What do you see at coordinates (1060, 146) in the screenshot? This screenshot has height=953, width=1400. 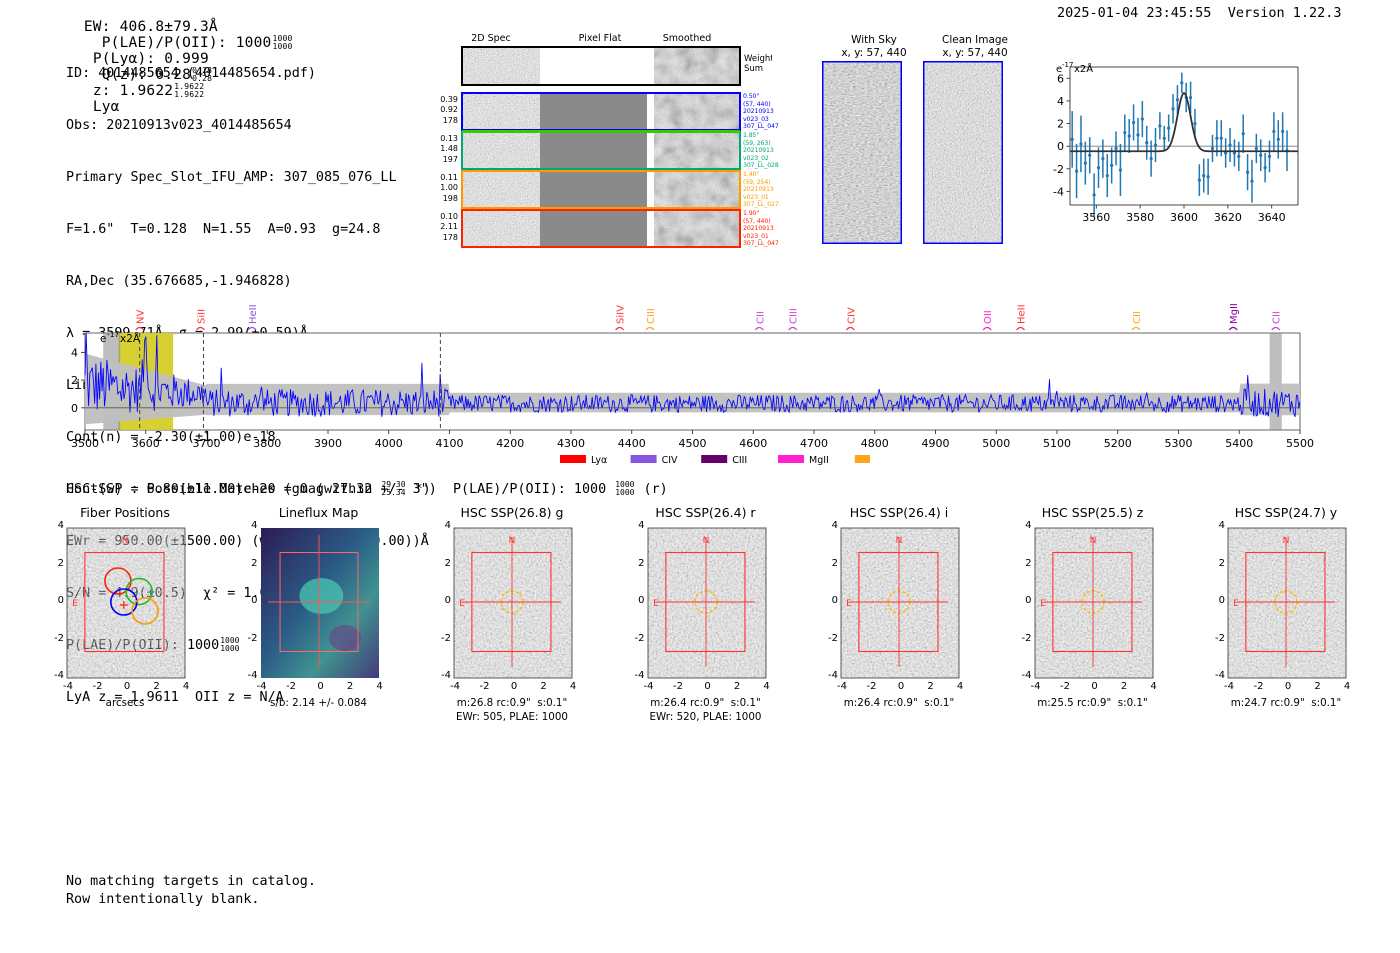 I see `svg-text: 0` at bounding box center [1060, 146].